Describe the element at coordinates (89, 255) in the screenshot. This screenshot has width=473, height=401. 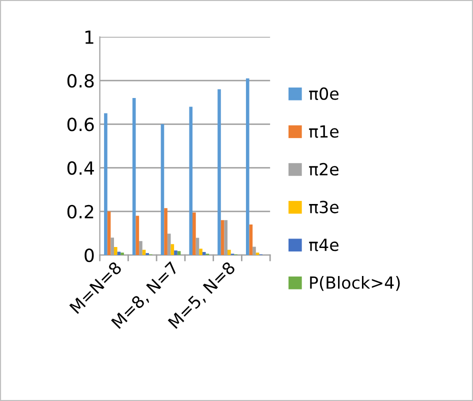
I see `y-tick-label: 0` at that location.